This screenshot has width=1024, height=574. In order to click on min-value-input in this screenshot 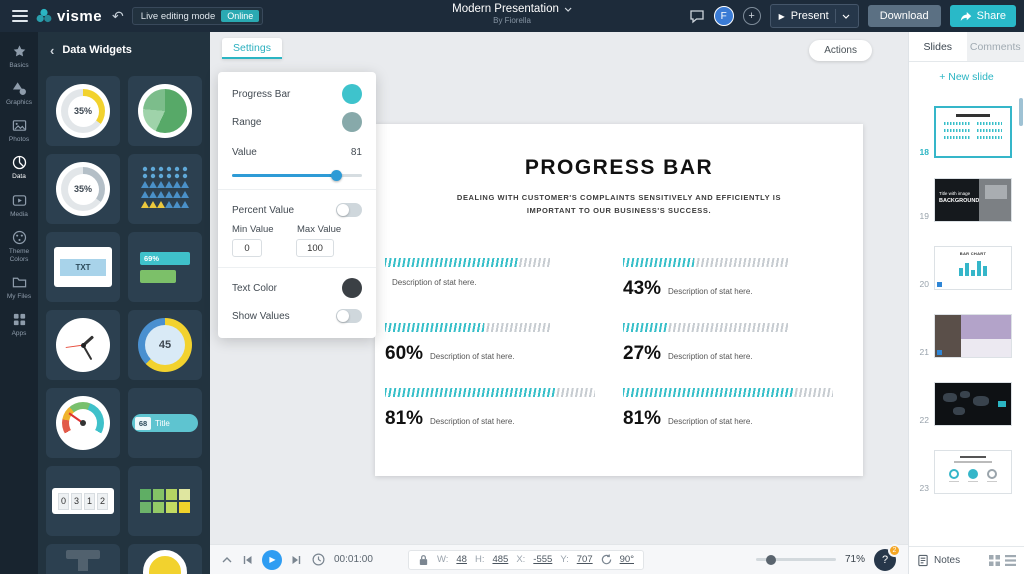, I will do `click(247, 248)`.